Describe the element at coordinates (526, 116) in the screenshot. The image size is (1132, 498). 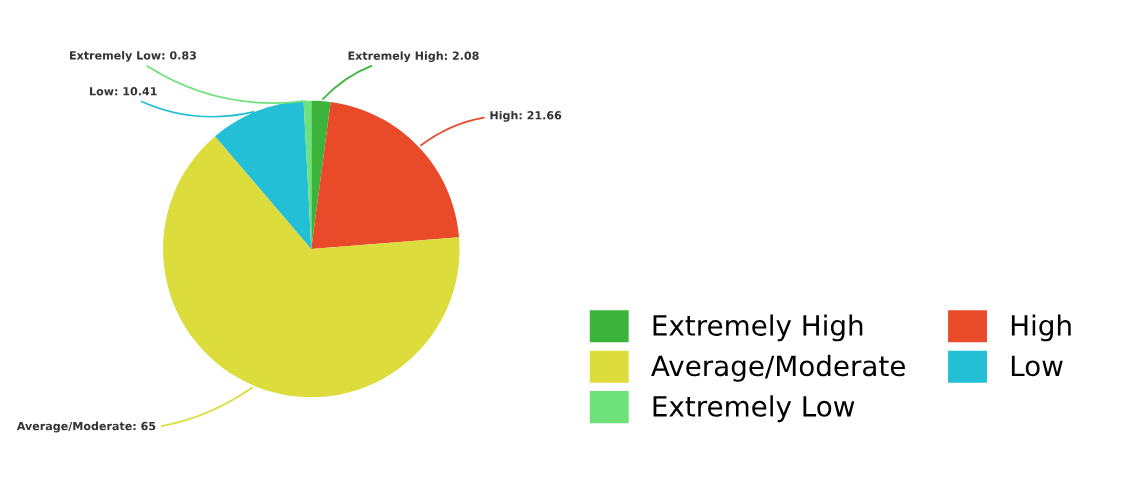
I see `data-label: High: 21.66` at that location.